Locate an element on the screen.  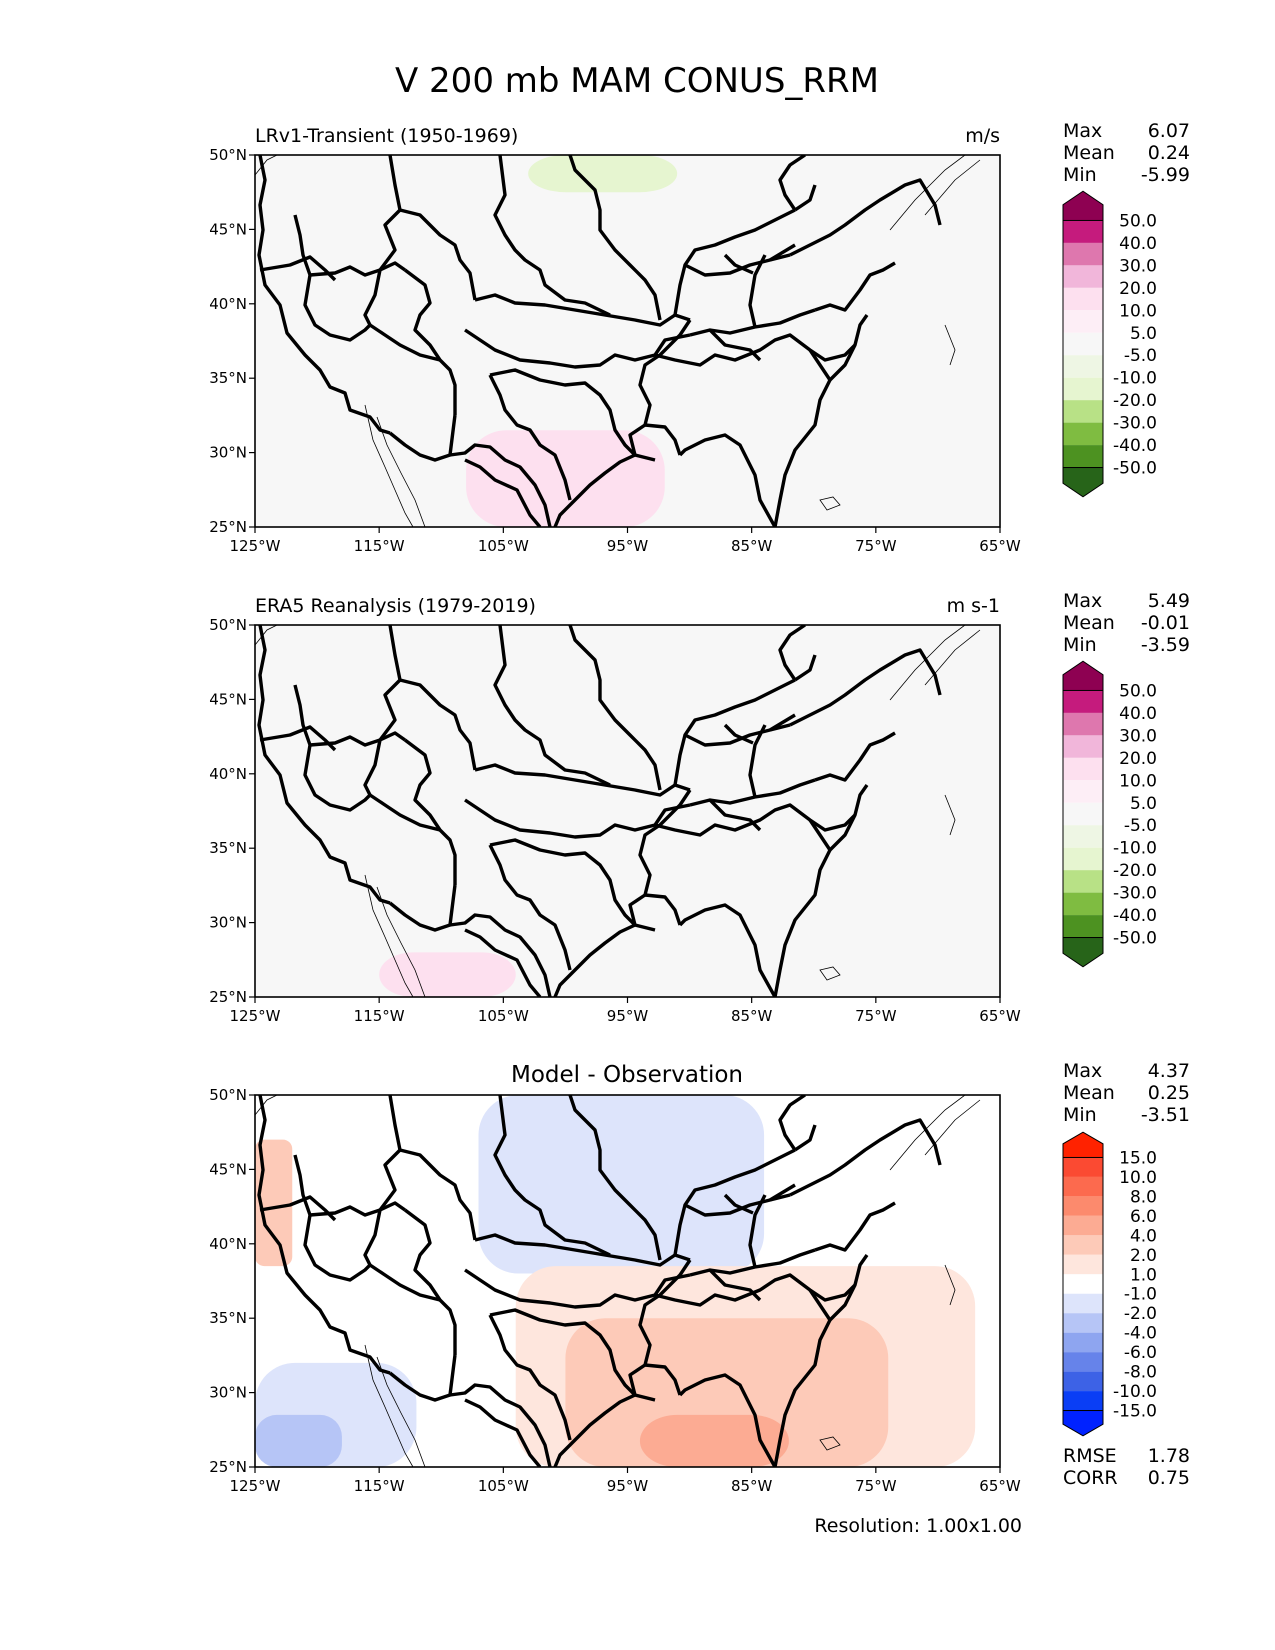
coastline-layer is located at coordinates (618, 341).